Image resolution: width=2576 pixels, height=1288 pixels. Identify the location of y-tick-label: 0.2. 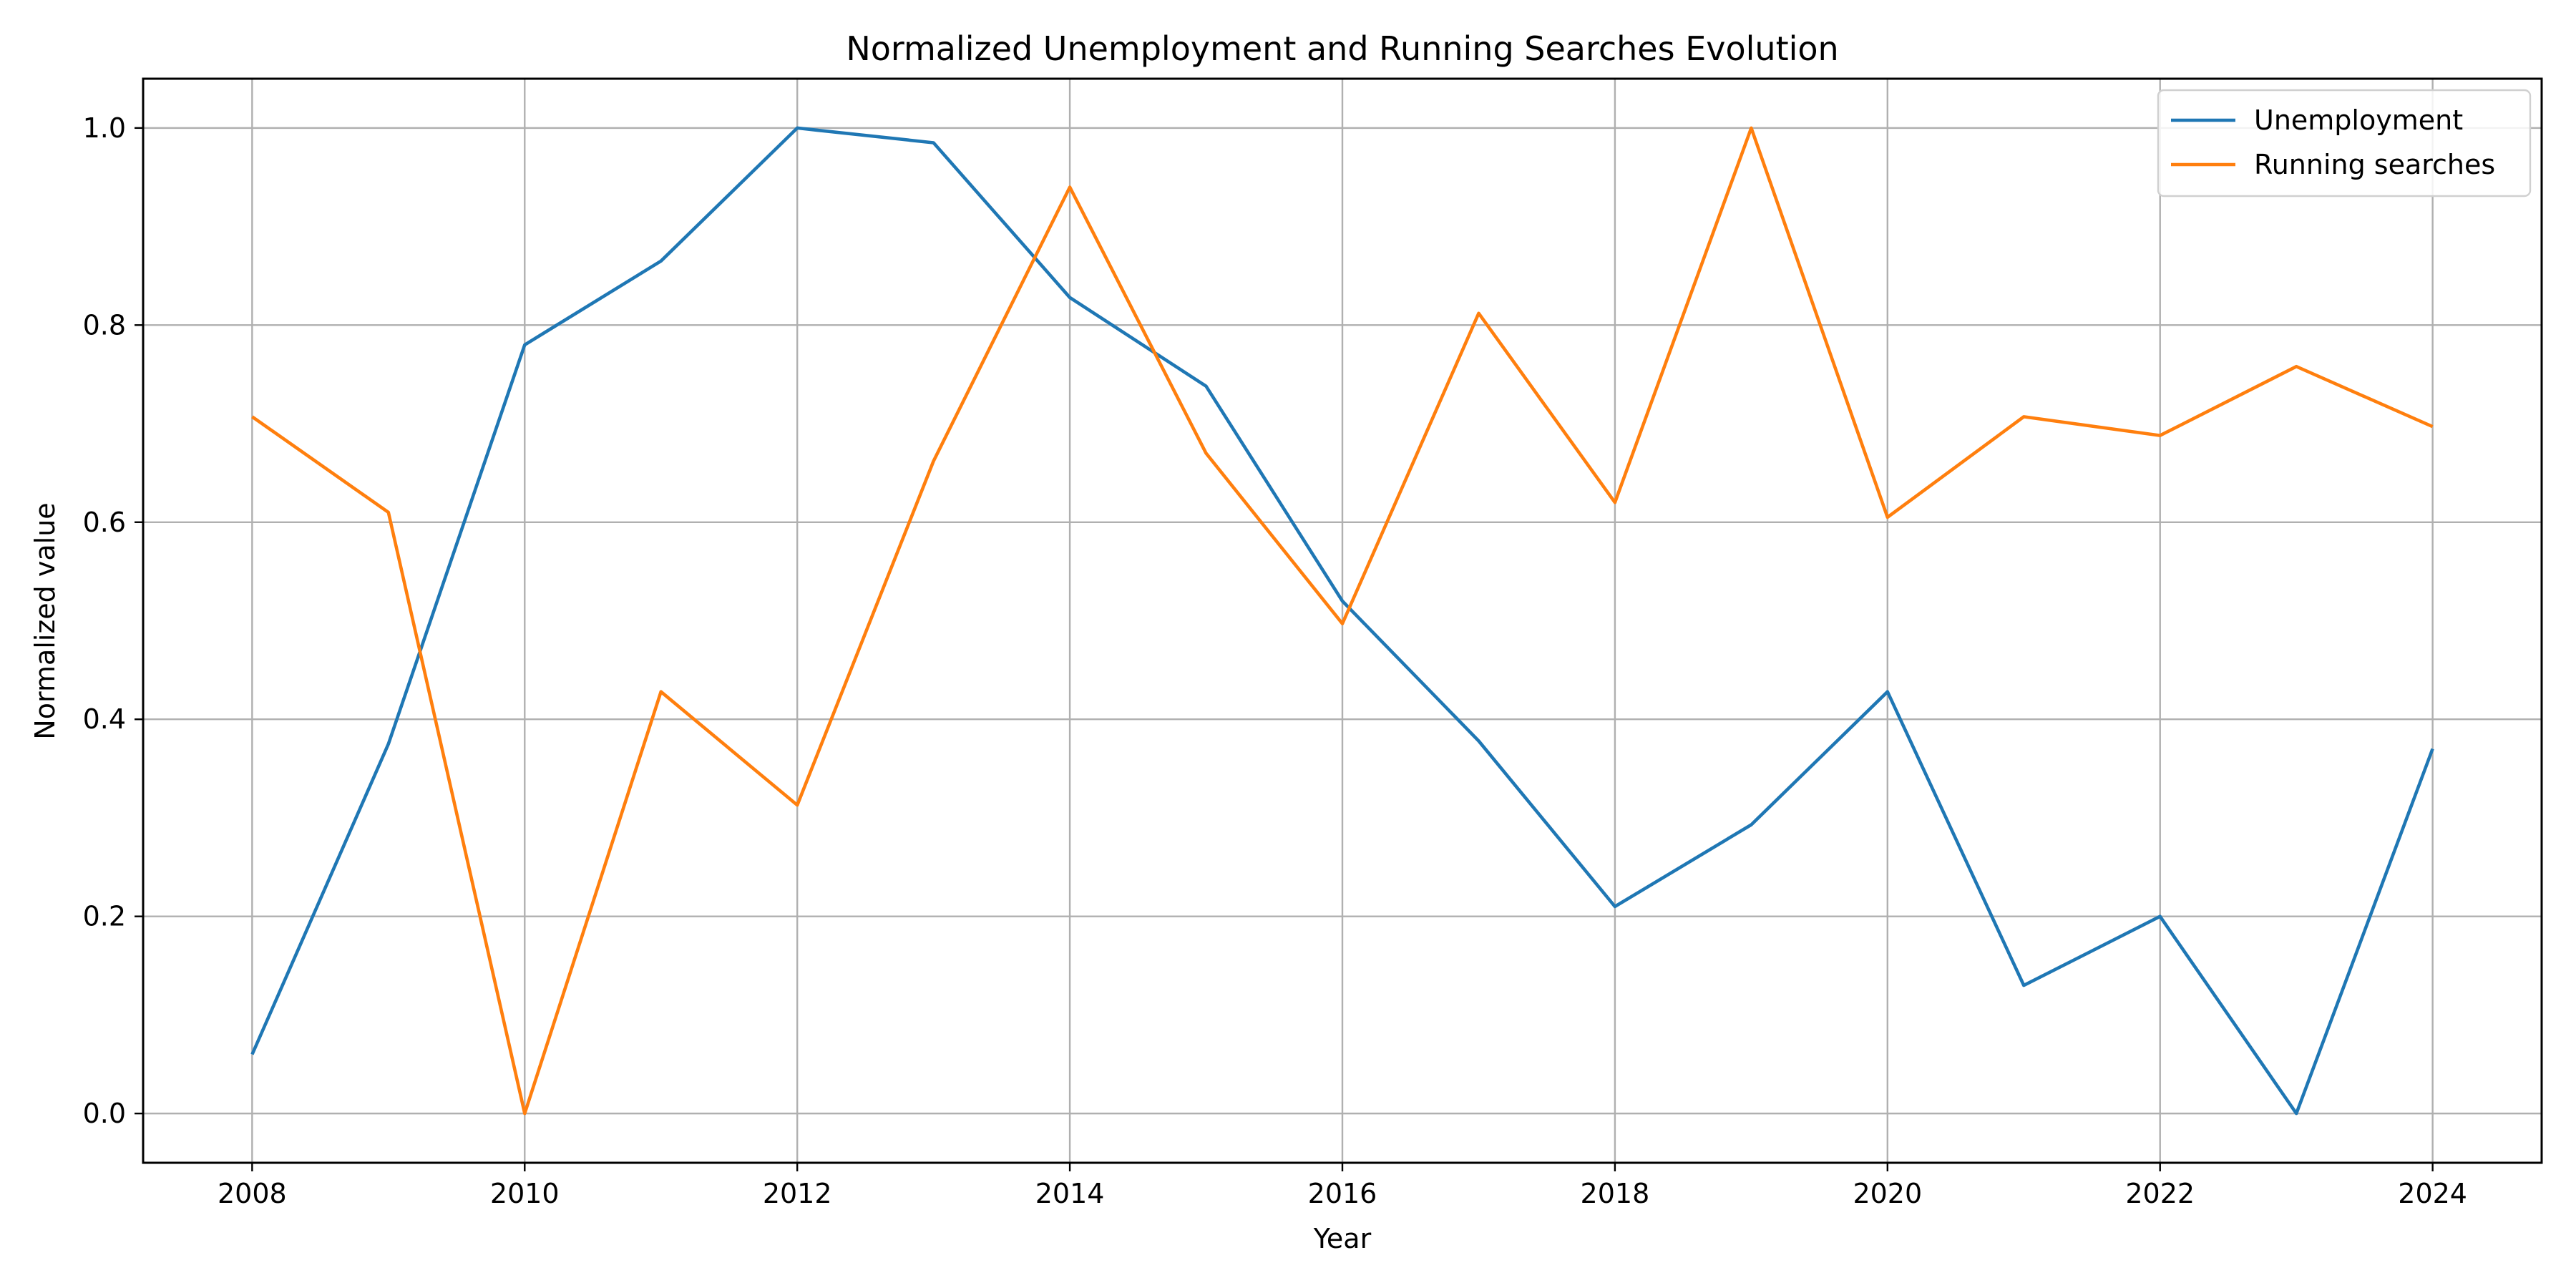
(104, 916).